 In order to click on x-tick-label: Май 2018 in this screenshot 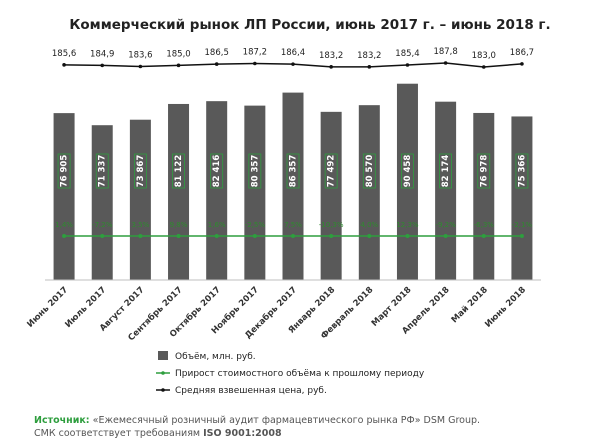, I will do `click(470, 305)`.